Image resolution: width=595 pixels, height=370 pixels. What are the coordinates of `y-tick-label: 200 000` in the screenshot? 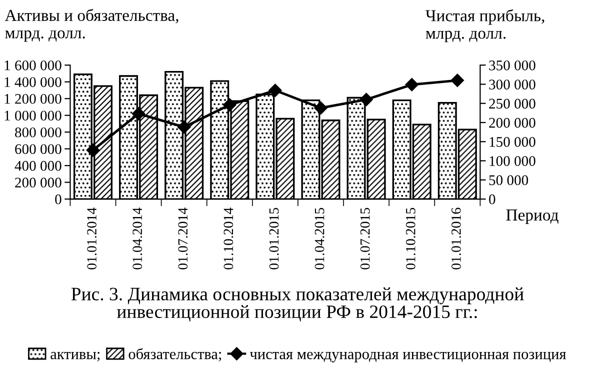 It's located at (38, 183).